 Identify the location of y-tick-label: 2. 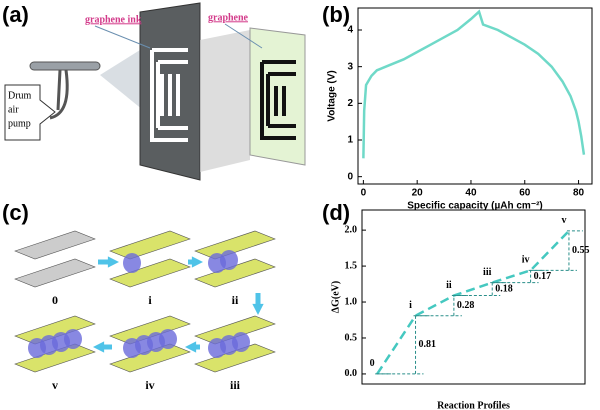
(350, 103).